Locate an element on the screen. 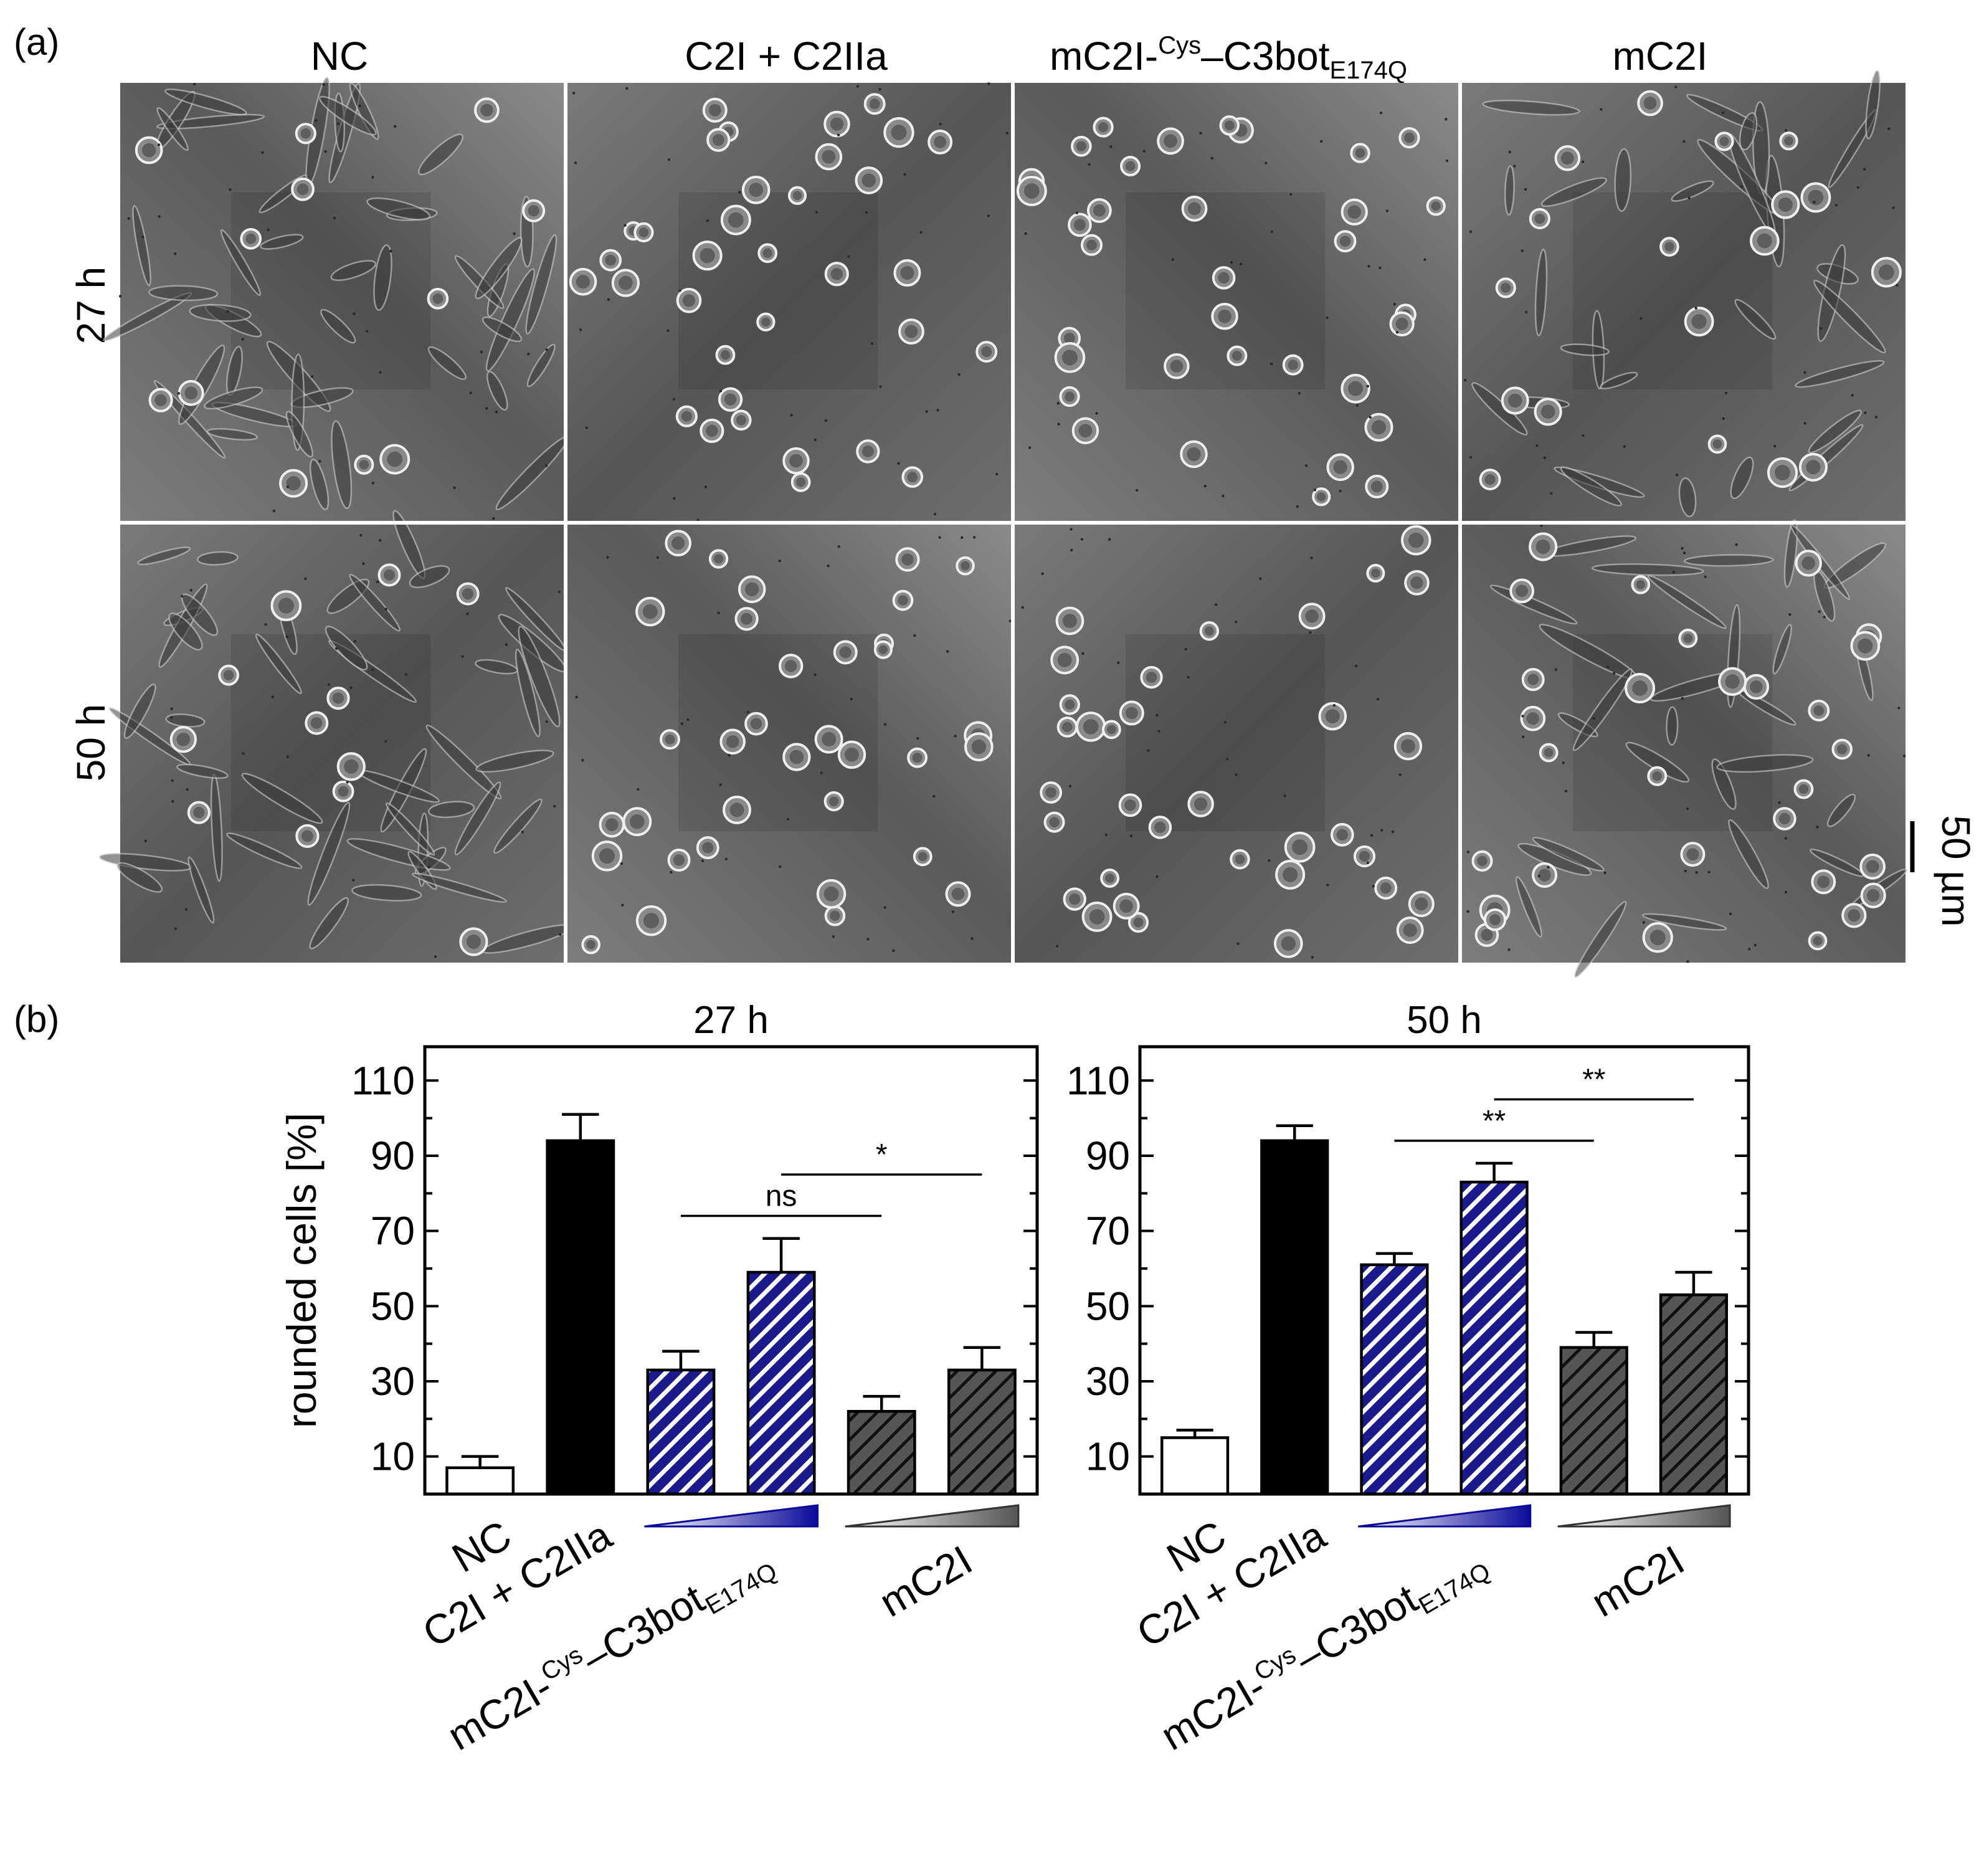 The image size is (1979, 1876). x-label-sub: E174Q is located at coordinates (1454, 1589).